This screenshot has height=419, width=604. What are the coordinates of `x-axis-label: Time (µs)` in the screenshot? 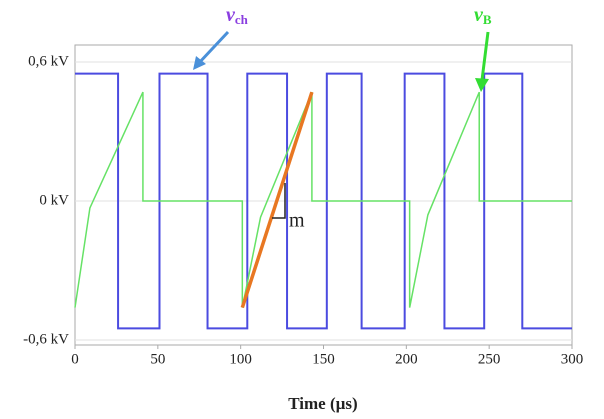 It's located at (322, 403).